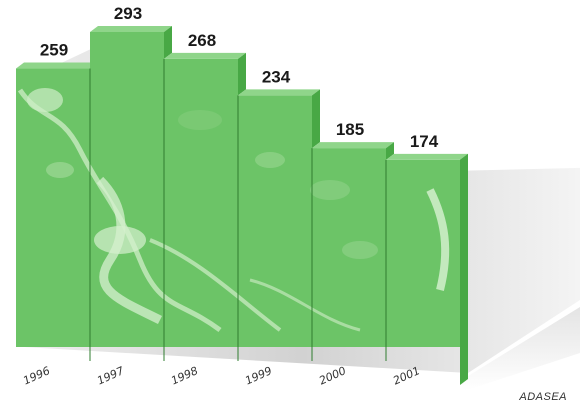 This screenshot has width=580, height=408. I want to click on data-label-1999: 234, so click(276, 76).